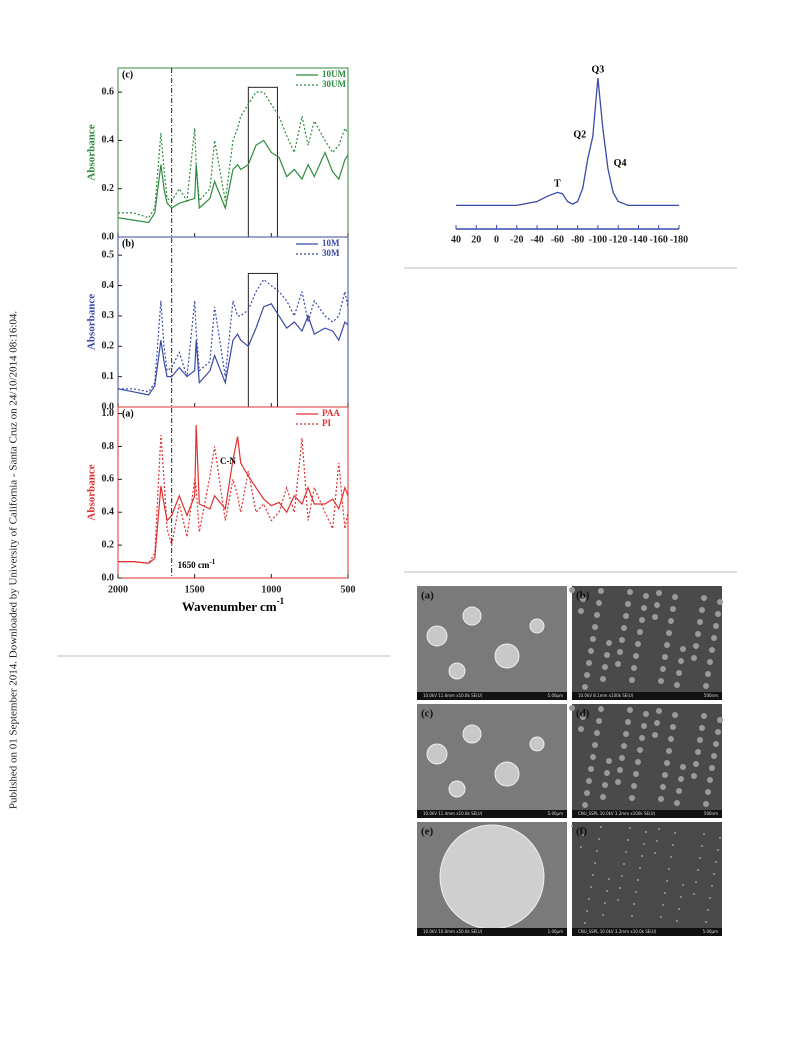  I want to click on sem-label: (a), so click(427, 596).